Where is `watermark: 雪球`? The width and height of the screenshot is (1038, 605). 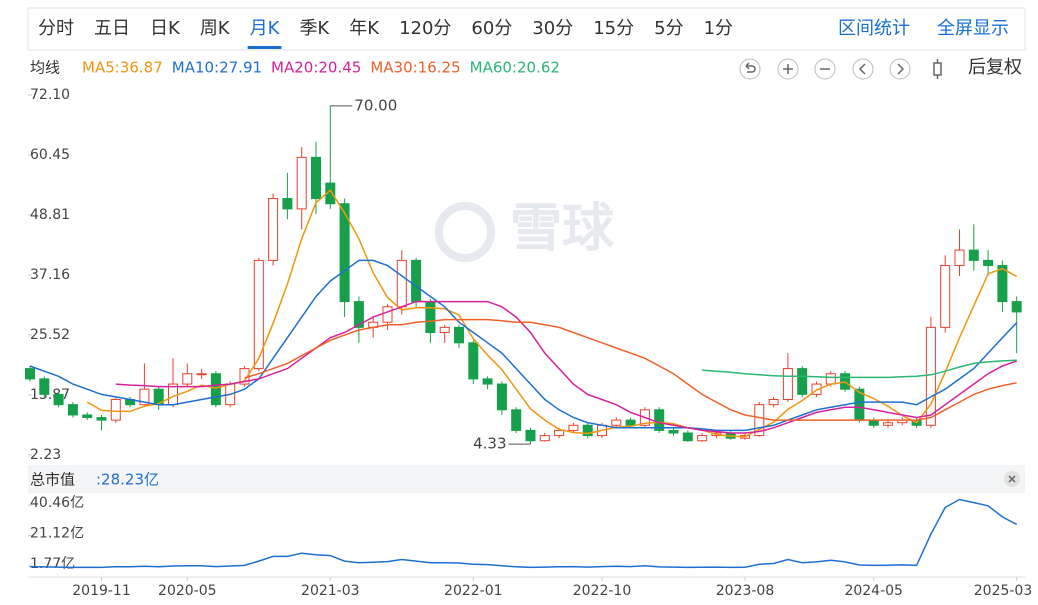
watermark: 雪球 is located at coordinates (525, 230).